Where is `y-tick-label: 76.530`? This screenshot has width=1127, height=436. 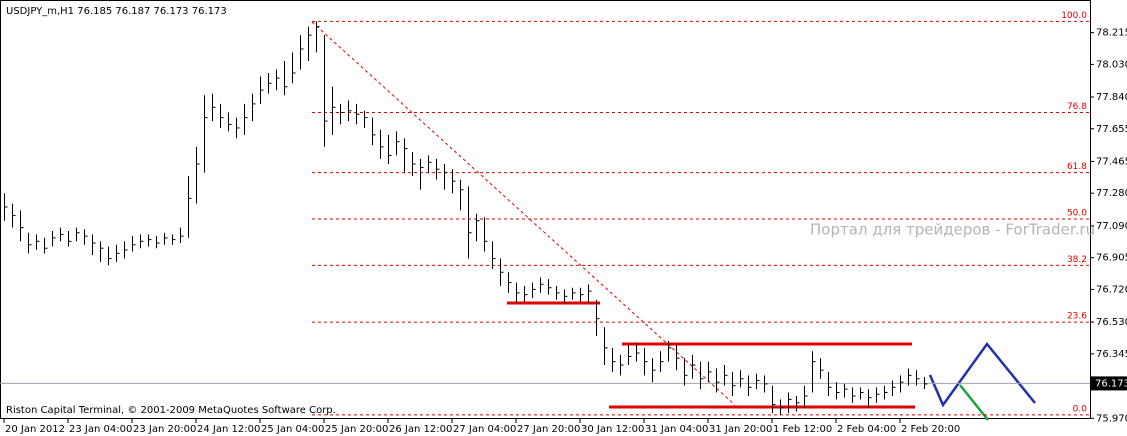
y-tick-label: 76.530 is located at coordinates (1111, 322).